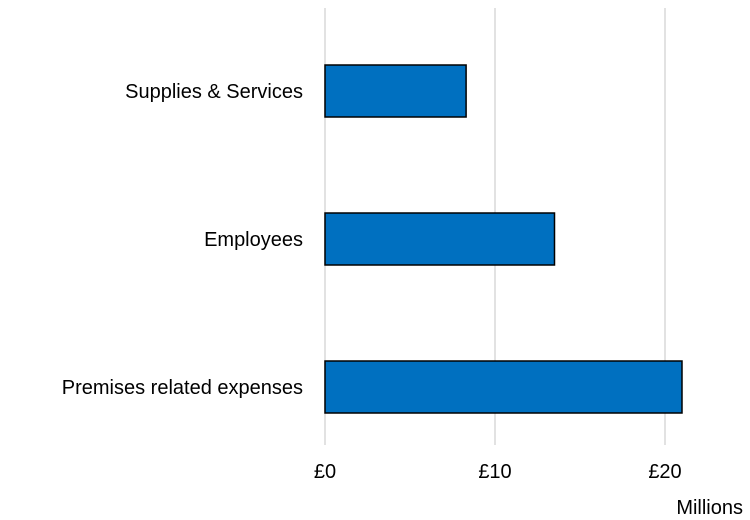 Image resolution: width=750 pixels, height=520 pixels. I want to click on x-axis-unit-label: Millions, so click(709, 508).